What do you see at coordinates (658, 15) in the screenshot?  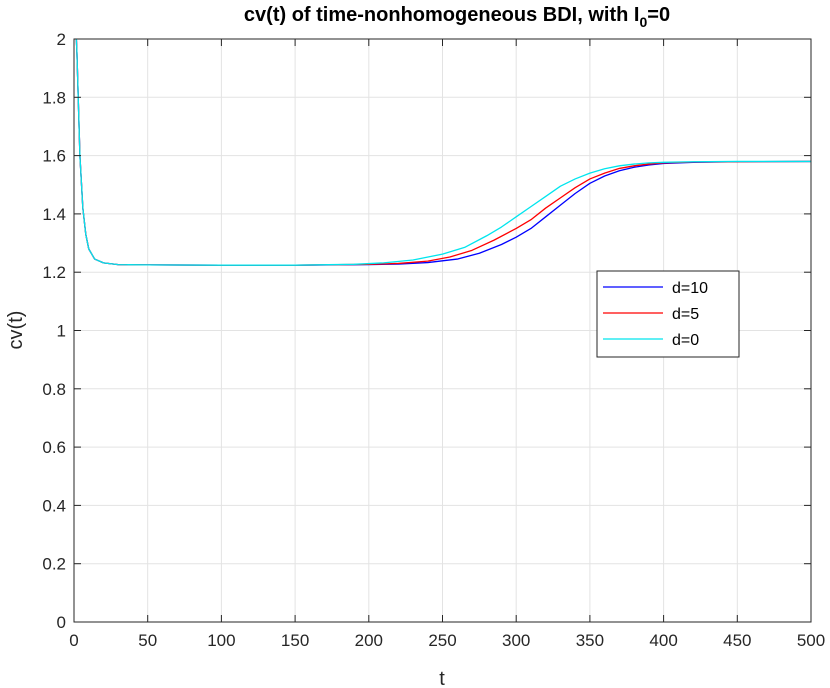 I see `chart-title-tail: =0` at bounding box center [658, 15].